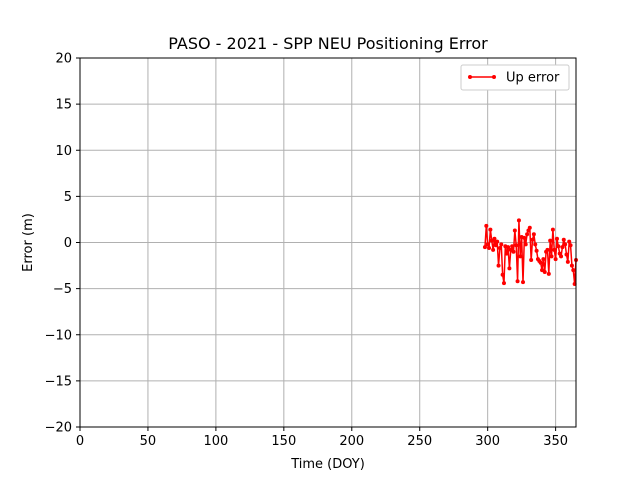 The width and height of the screenshot is (640, 480). I want to click on y-tick-label: 0, so click(68, 243).